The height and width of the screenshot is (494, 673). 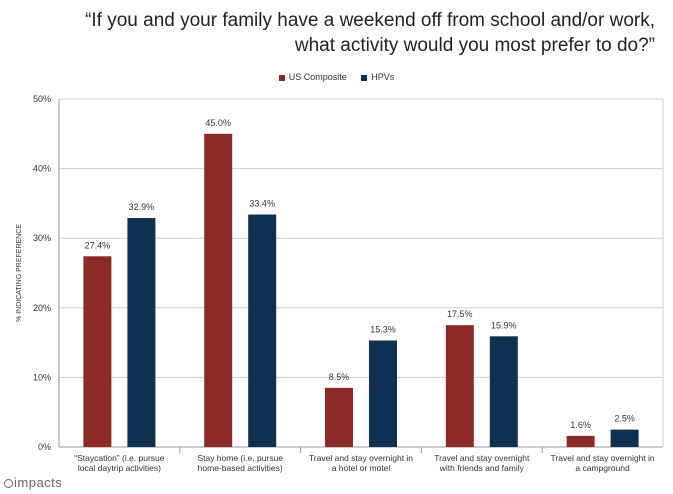 What do you see at coordinates (42, 169) in the screenshot?
I see `y-tick-label: 40%` at bounding box center [42, 169].